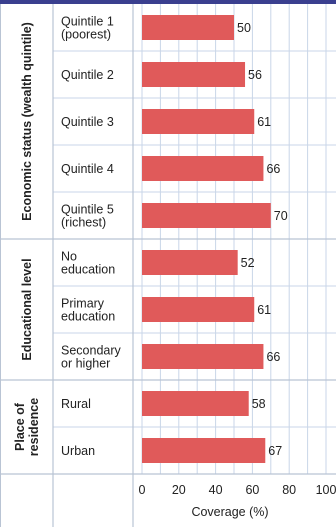 This screenshot has width=336, height=527. What do you see at coordinates (88, 310) in the screenshot?
I see `category-label: Primary education` at bounding box center [88, 310].